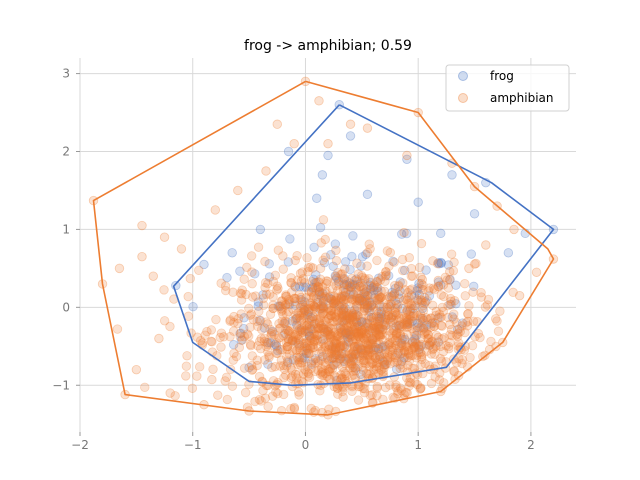 This screenshot has height=480, width=640. What do you see at coordinates (66, 229) in the screenshot?
I see `y-tick-label: 1` at bounding box center [66, 229].